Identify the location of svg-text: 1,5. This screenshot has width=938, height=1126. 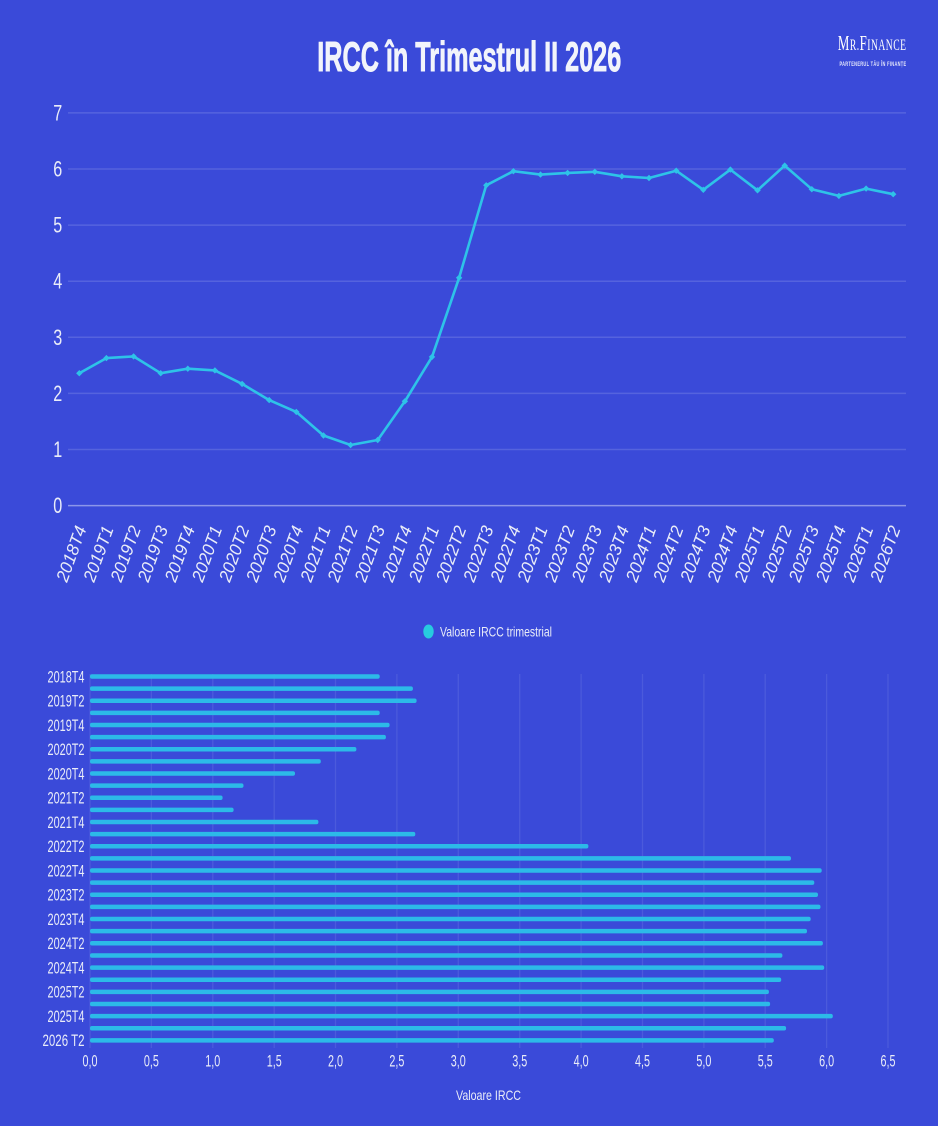
(274, 1061).